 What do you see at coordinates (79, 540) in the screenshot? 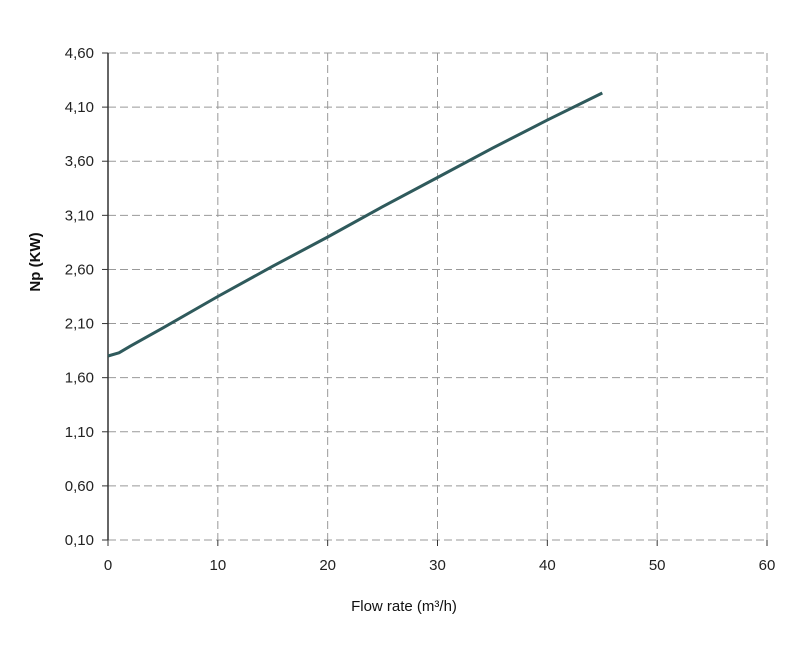
I see `y-tick-label: 0,10` at bounding box center [79, 540].